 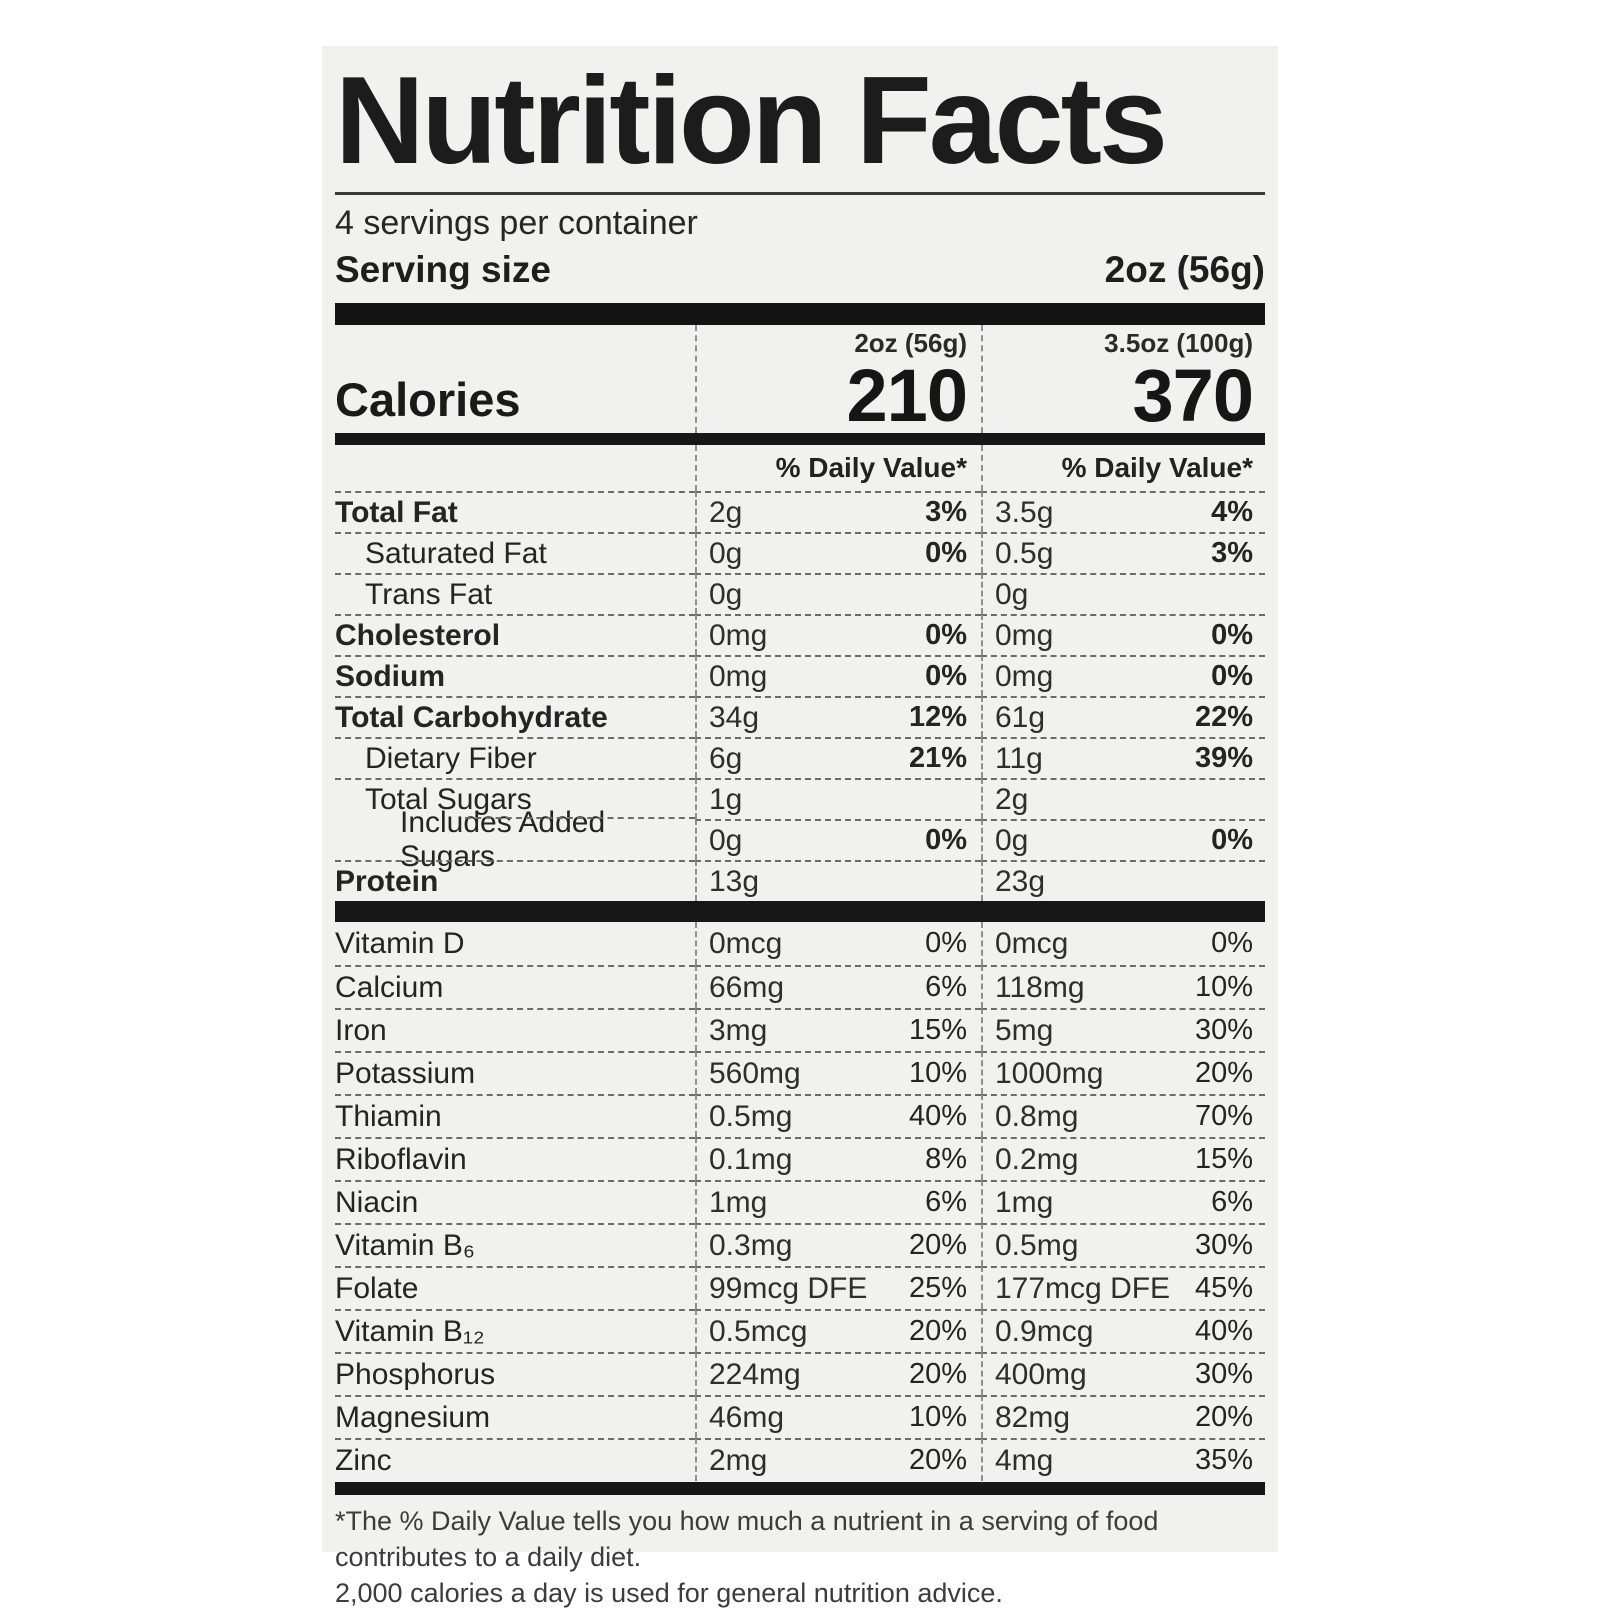 I want to click on nutrient-name: Riboflavin, so click(x=401, y=1159).